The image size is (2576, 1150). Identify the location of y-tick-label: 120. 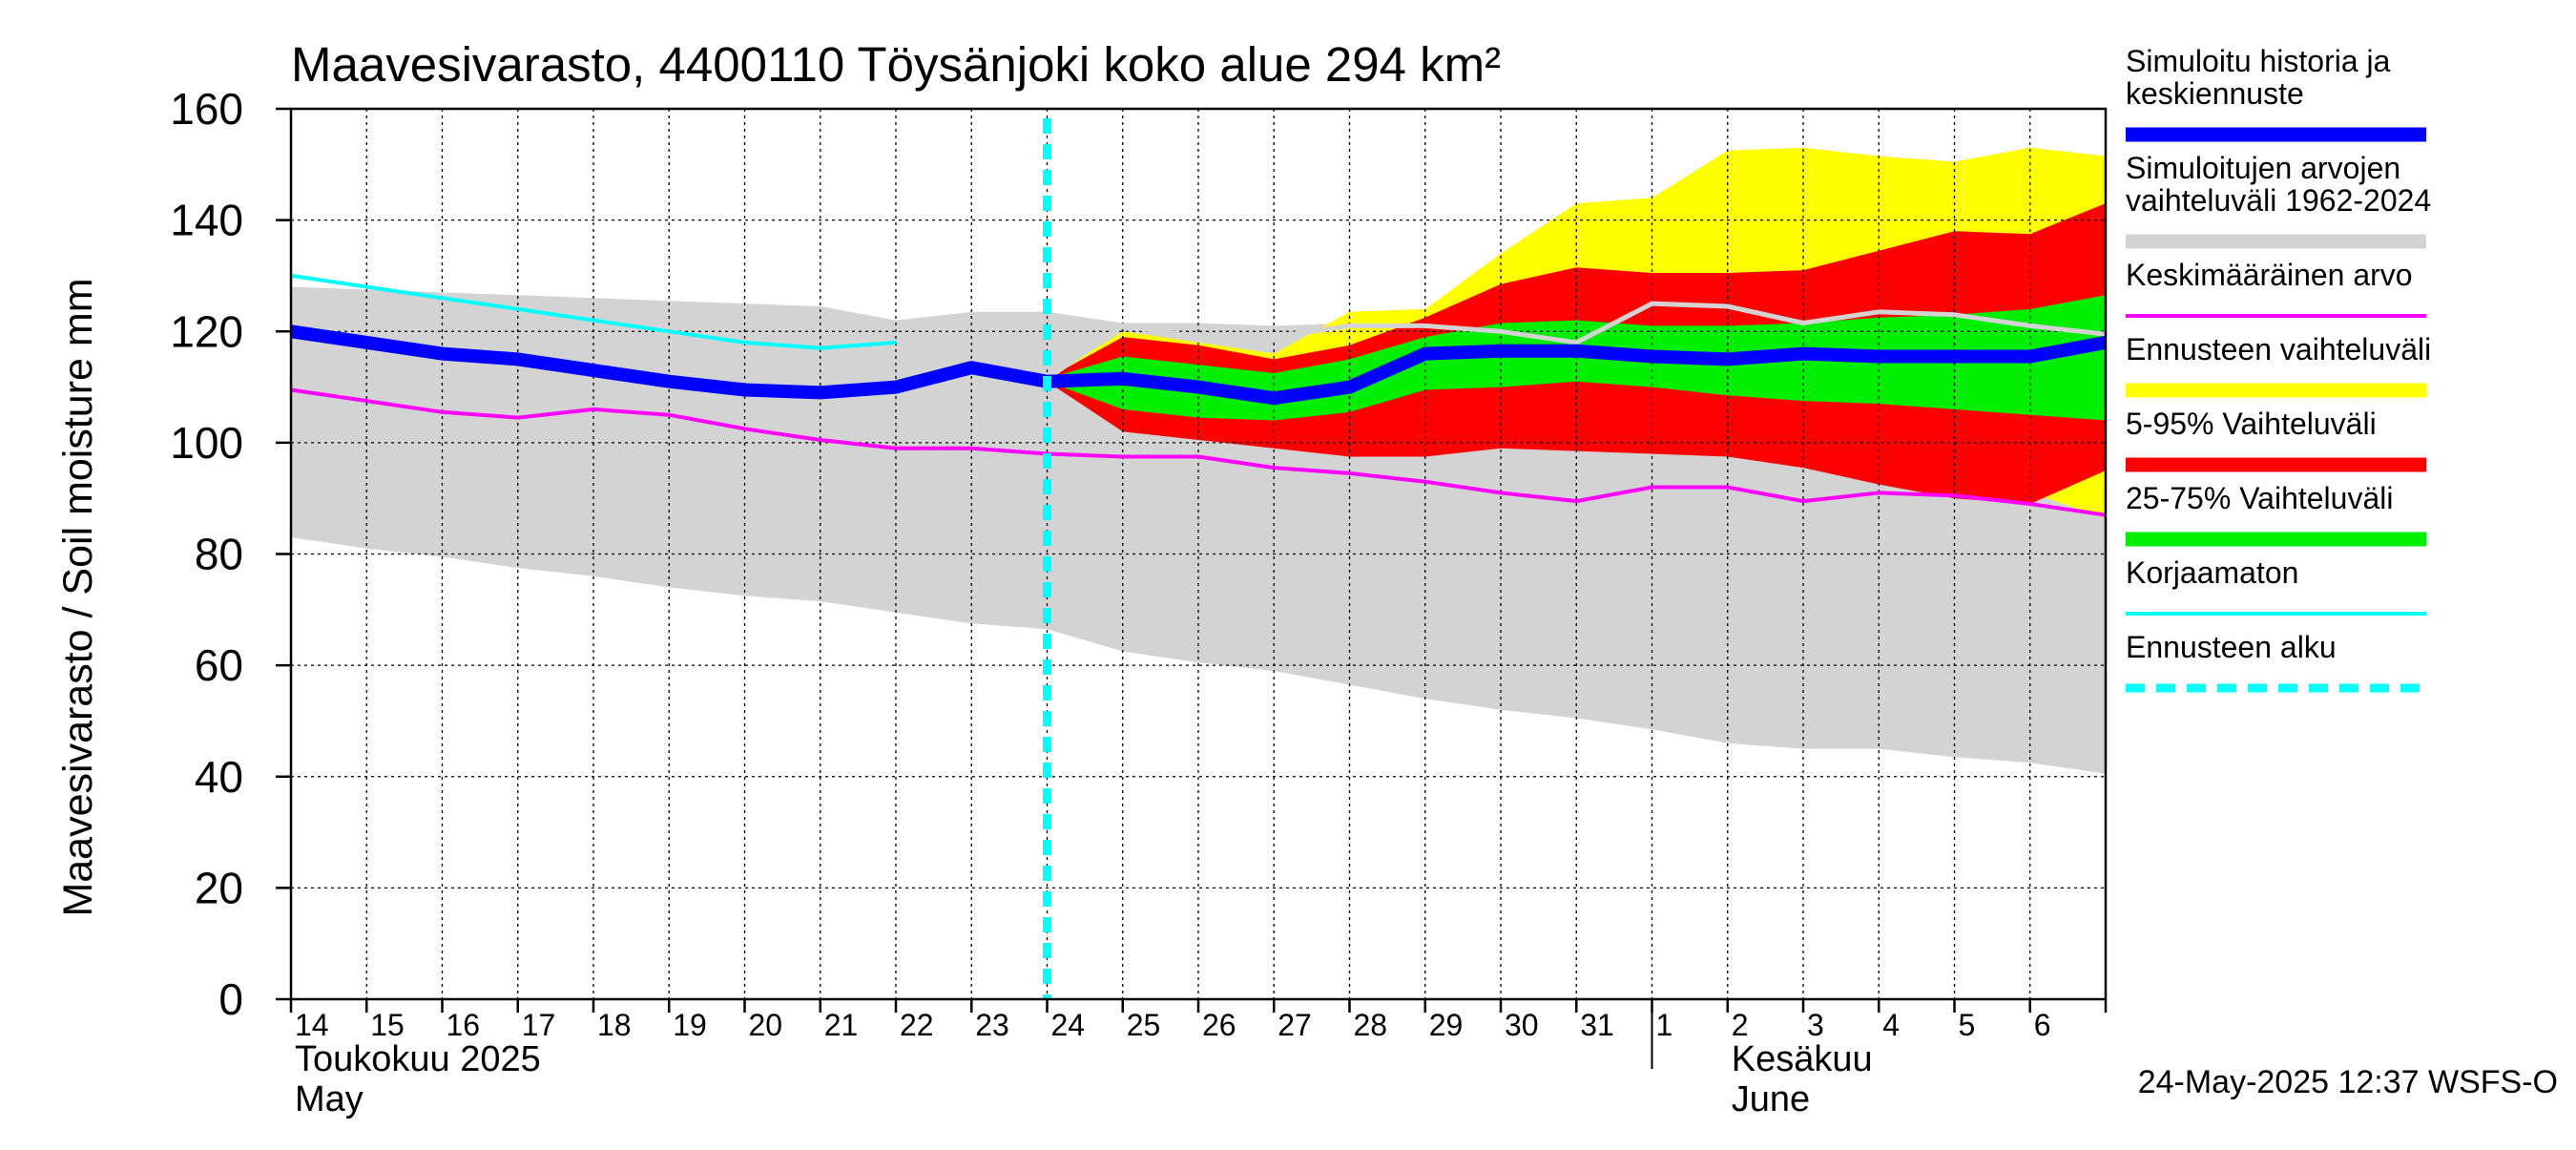
(206, 331).